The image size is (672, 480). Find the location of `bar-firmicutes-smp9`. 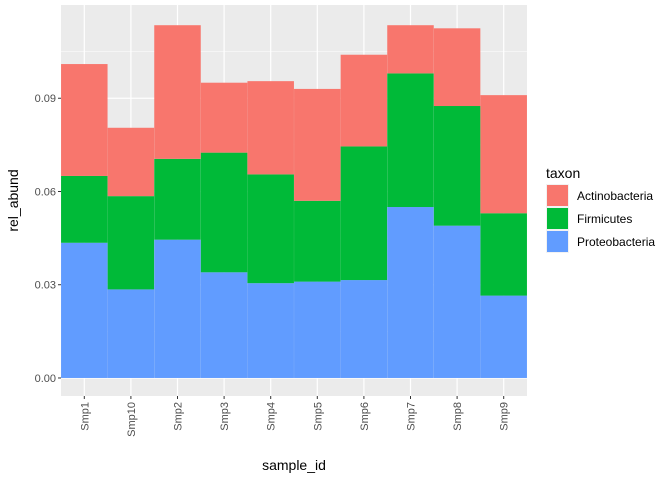

bar-firmicutes-smp9 is located at coordinates (503, 254).